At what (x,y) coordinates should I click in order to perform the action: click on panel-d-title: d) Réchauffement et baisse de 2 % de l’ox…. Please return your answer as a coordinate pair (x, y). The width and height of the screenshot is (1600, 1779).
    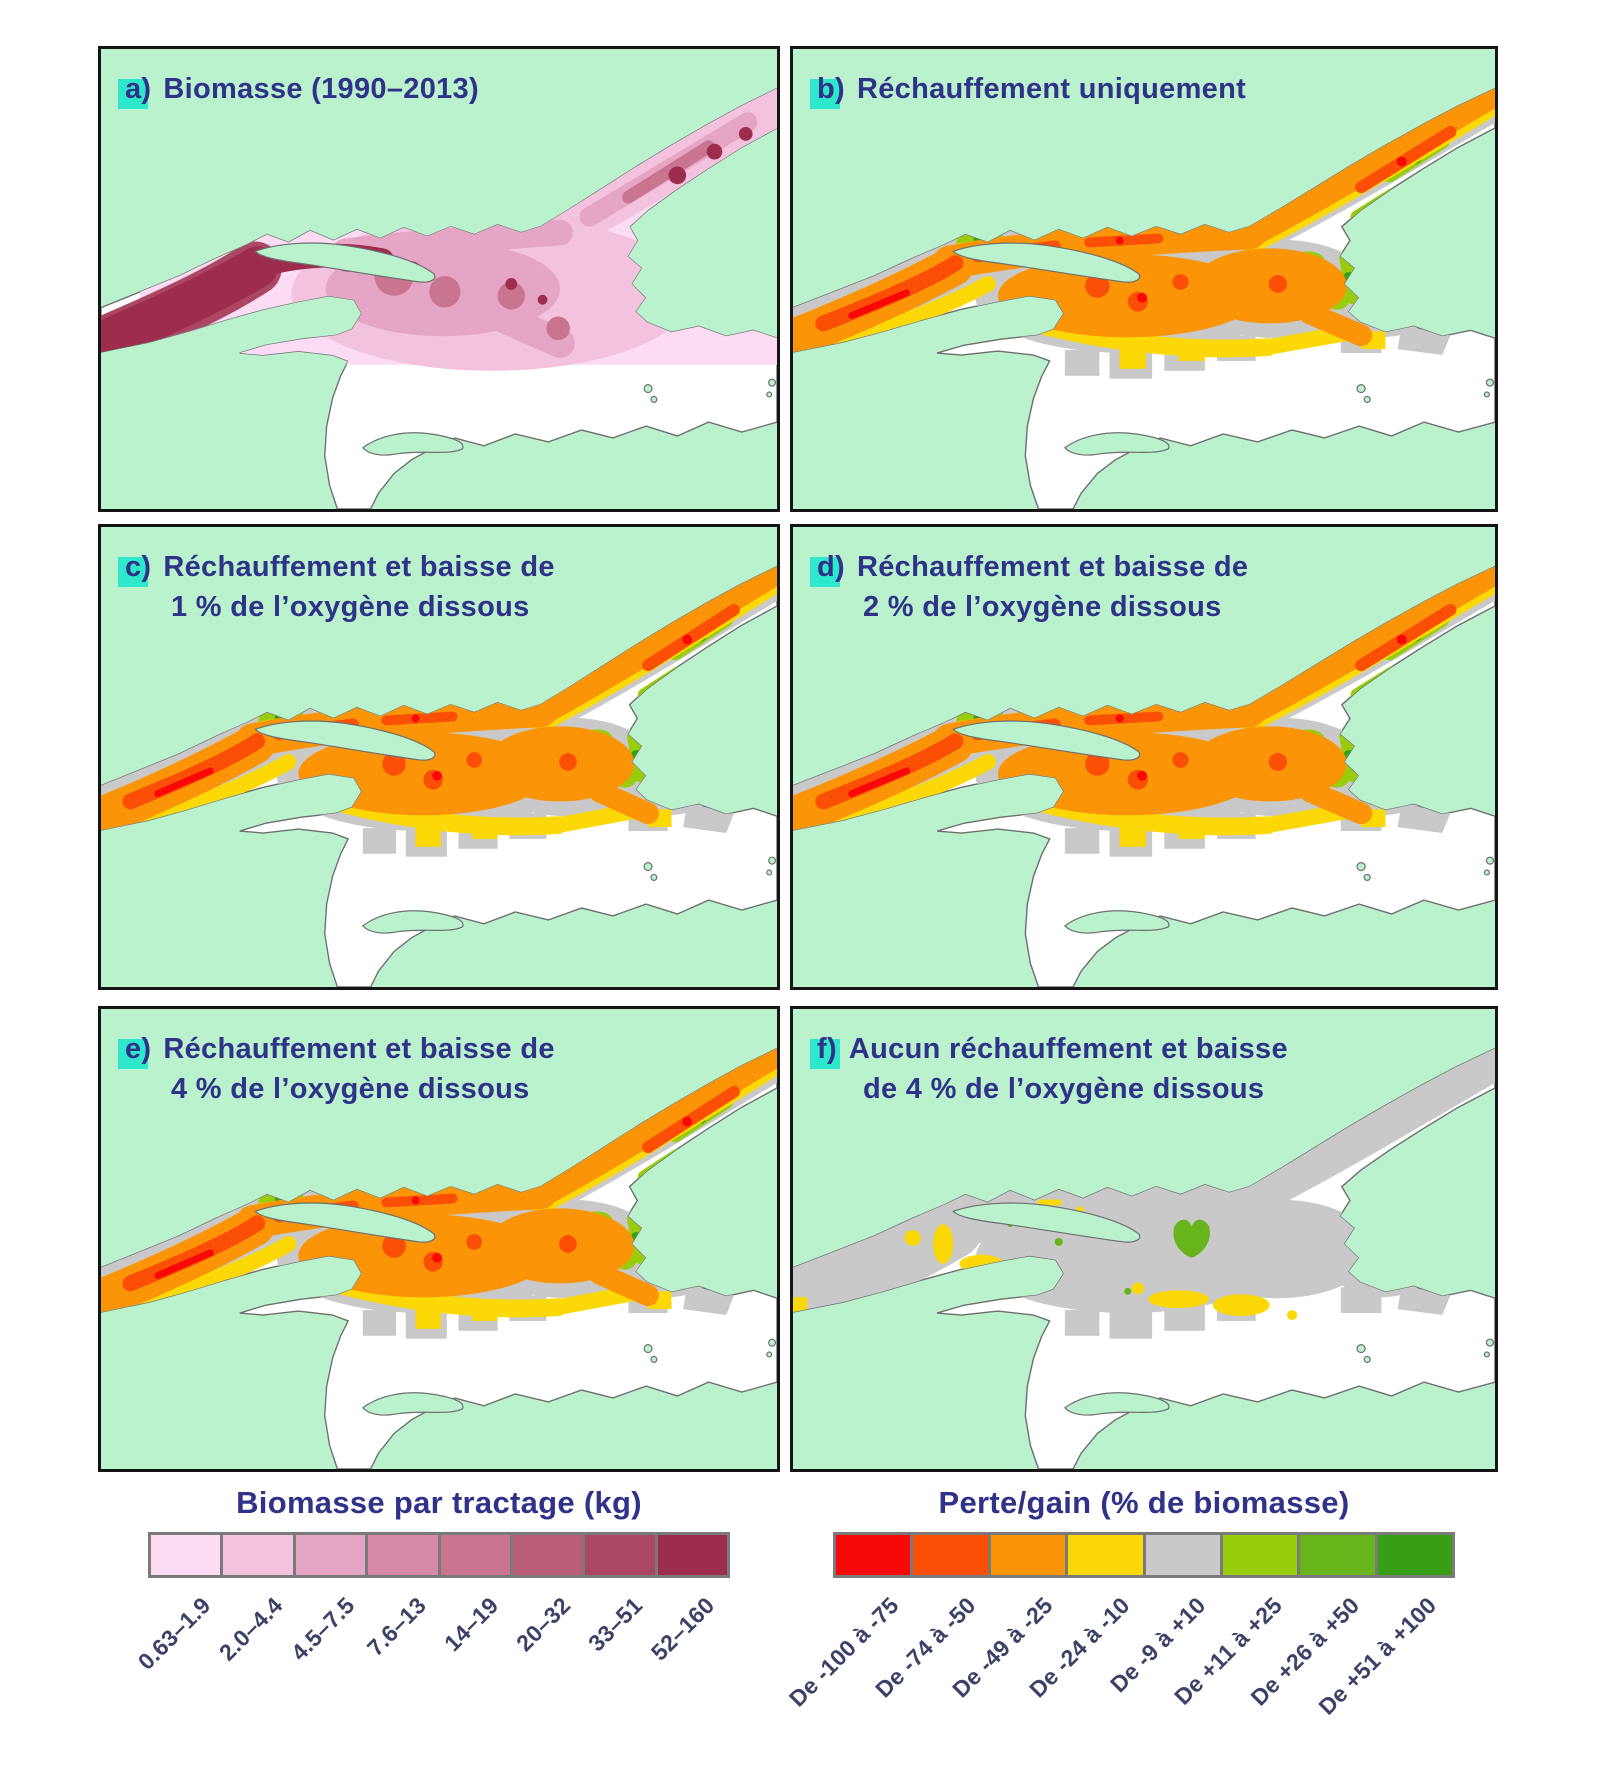
    Looking at the image, I should click on (1029, 587).